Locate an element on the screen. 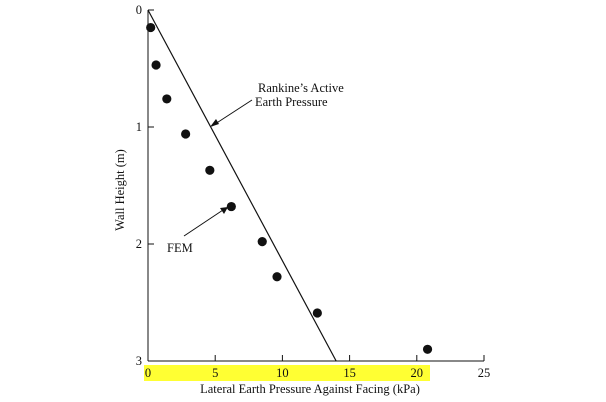  x-tick-labels-highlight is located at coordinates (287, 373).